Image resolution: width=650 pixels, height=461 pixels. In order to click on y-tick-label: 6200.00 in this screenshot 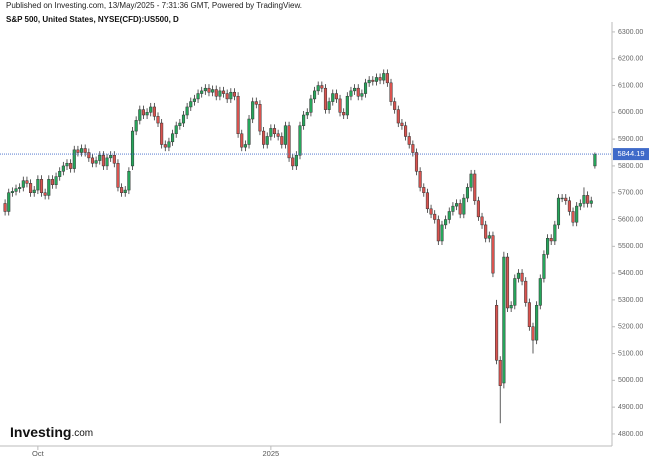, I will do `click(630, 59)`.